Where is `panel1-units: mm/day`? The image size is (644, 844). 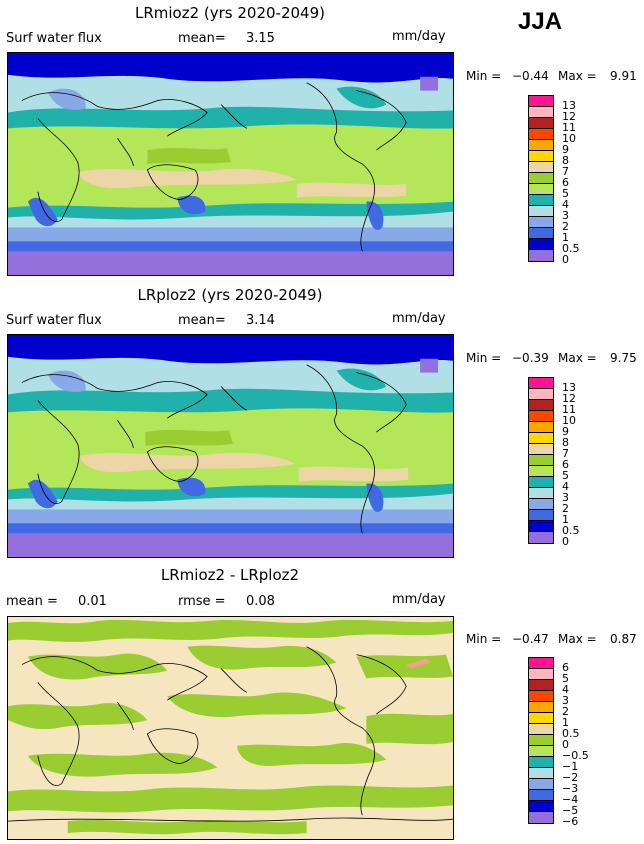
panel1-units: mm/day is located at coordinates (419, 36).